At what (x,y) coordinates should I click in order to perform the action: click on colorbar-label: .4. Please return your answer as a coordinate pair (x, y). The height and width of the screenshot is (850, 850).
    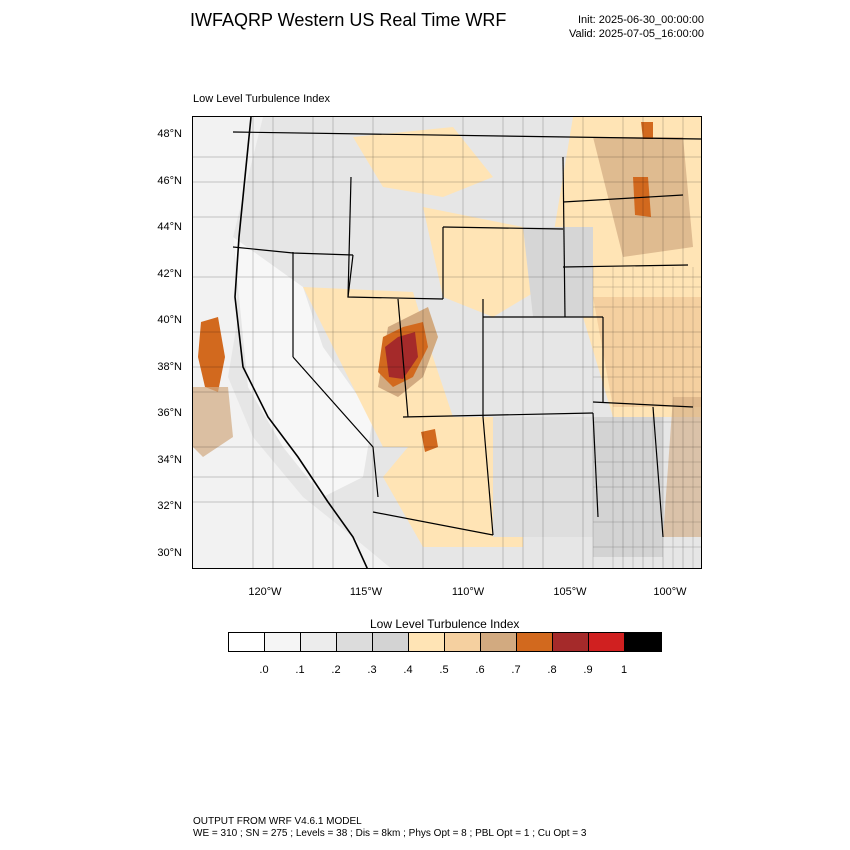
    Looking at the image, I should click on (408, 670).